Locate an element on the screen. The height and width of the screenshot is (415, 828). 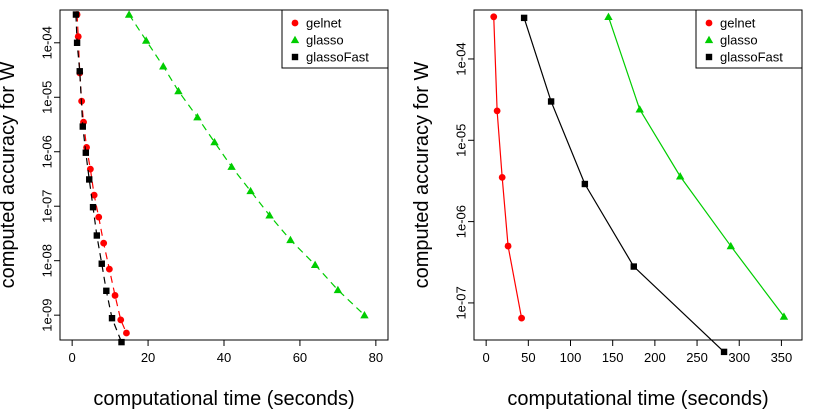
x-tick-label: 200 is located at coordinates (655, 357).